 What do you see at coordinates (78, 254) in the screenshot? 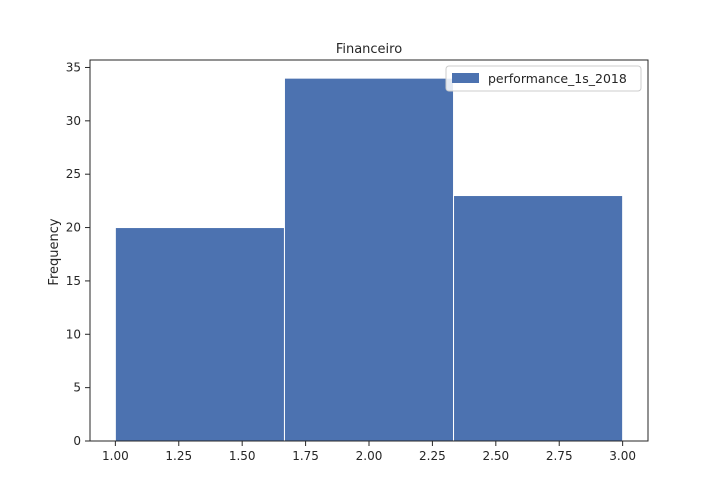
I see `y-axis: 0 5 10 15 20 25 30 35` at bounding box center [78, 254].